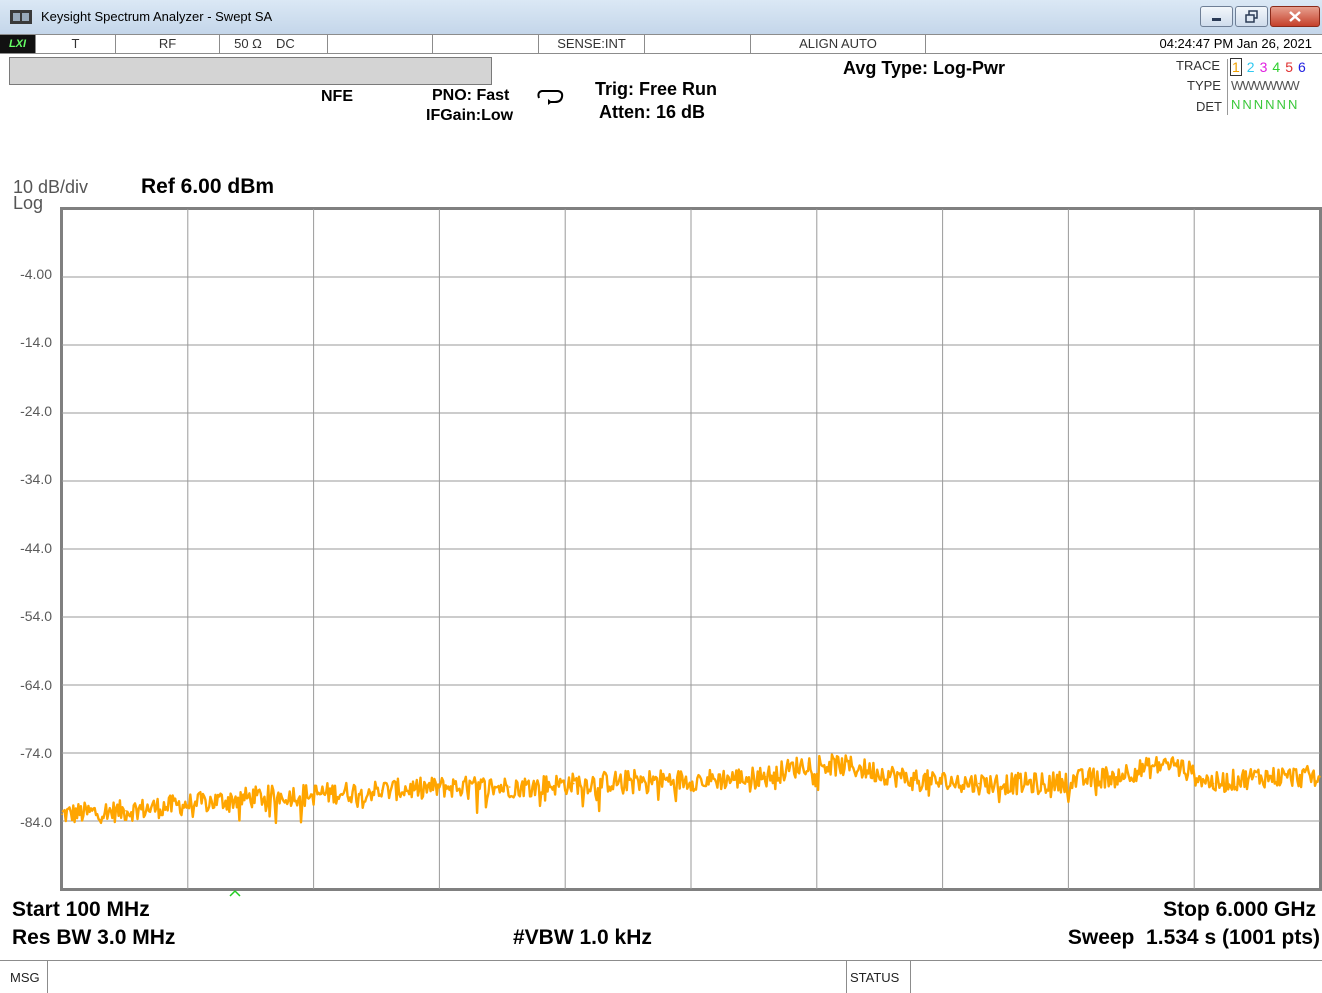  Describe the element at coordinates (1250, 67) in the screenshot. I see `trace-number: 2` at that location.